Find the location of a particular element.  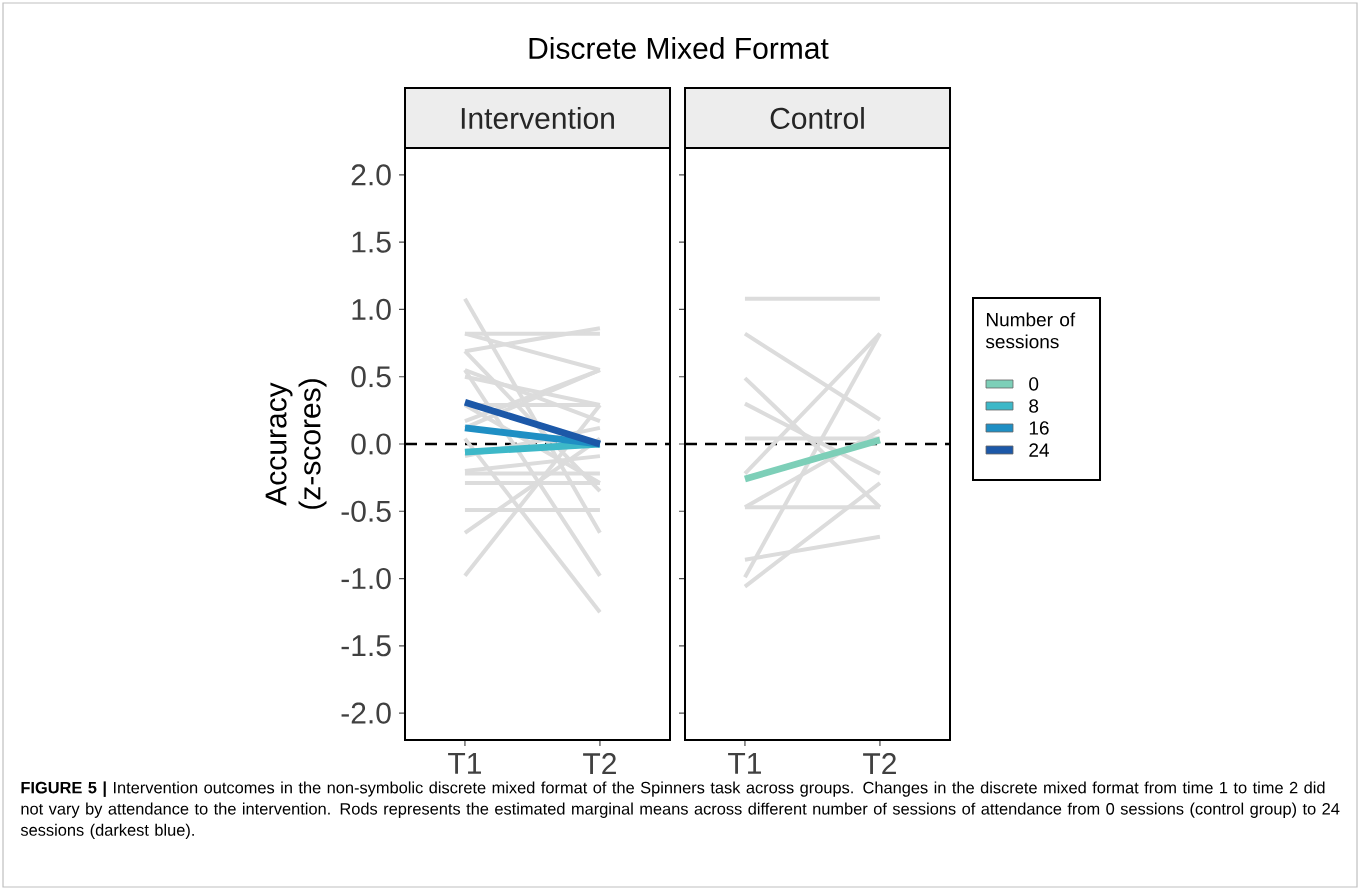

chart-subtitle: Intervention is located at coordinates (537, 117).